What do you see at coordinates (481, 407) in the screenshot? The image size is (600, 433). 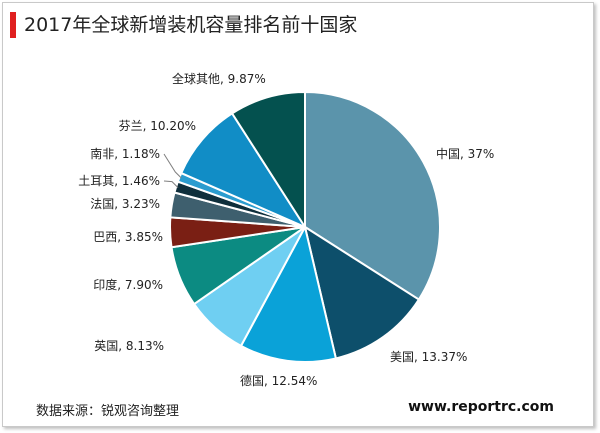 I see `site-url: www.reportrc.com` at bounding box center [481, 407].